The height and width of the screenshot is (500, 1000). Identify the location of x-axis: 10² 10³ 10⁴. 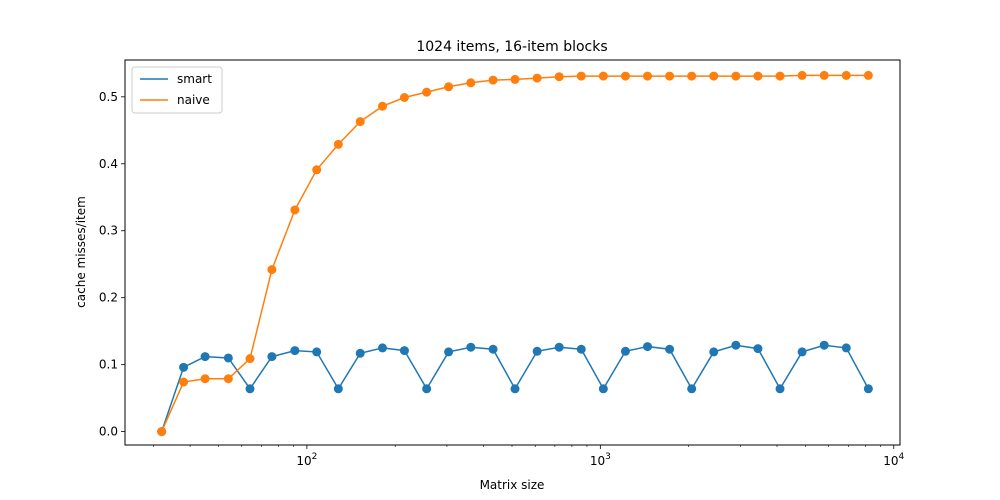
(529, 456).